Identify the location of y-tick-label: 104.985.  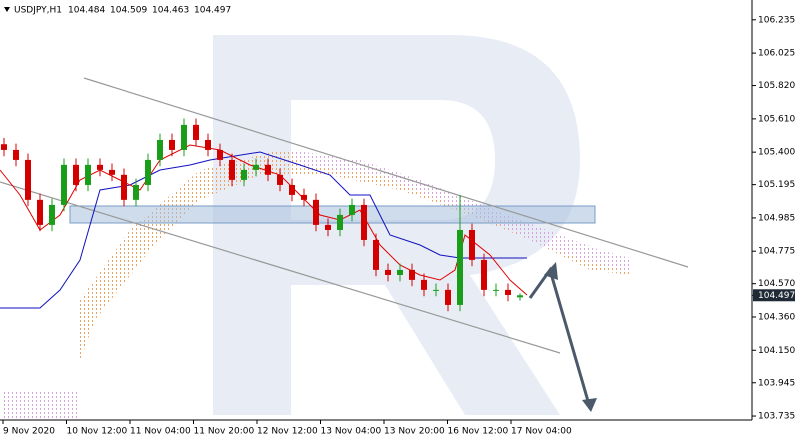
(776, 218).